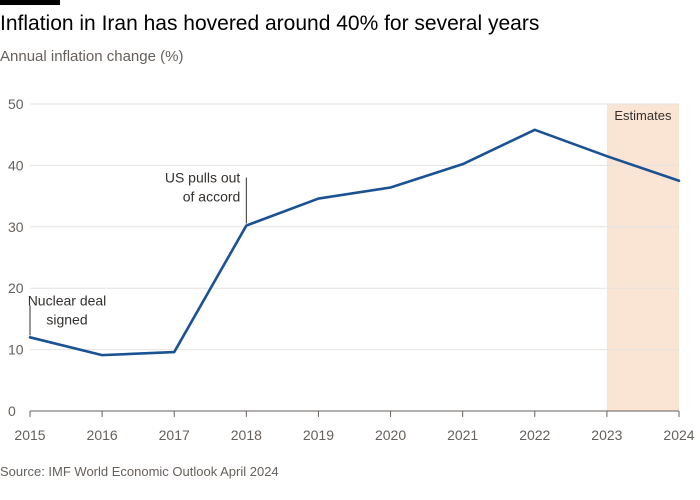 The height and width of the screenshot is (500, 700). Describe the element at coordinates (92, 56) in the screenshot. I see `chart-subtitle: Annual inflation change (%)` at that location.